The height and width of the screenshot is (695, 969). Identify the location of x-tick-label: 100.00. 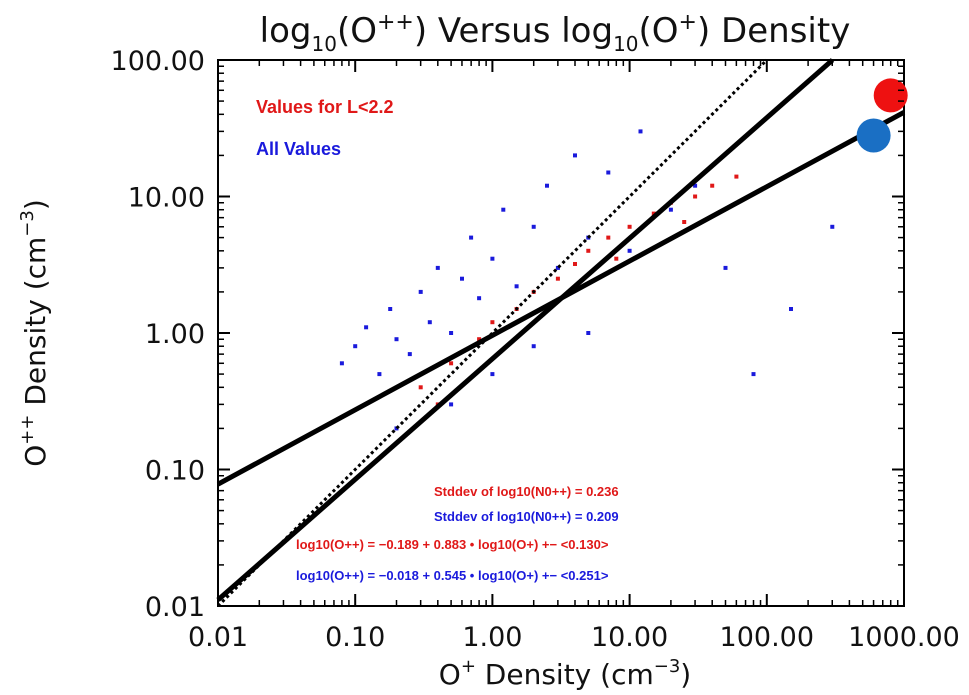
(767, 637).